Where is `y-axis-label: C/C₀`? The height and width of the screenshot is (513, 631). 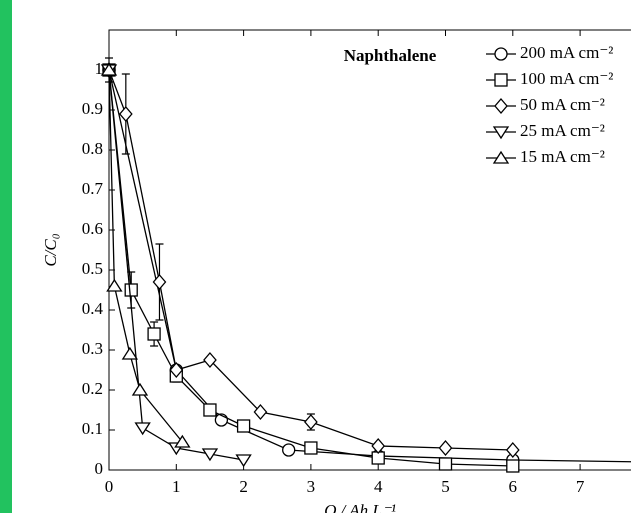 y-axis-label: C/C₀ is located at coordinates (50, 249).